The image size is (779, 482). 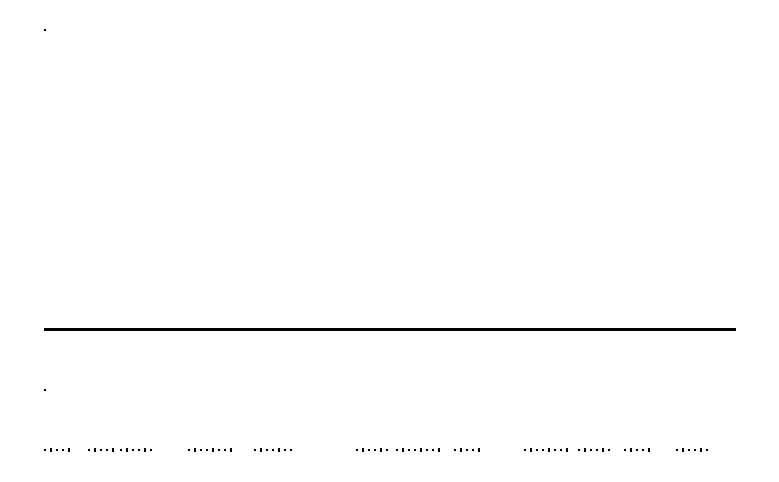 I want to click on horizontal-divider-line, so click(x=390, y=329).